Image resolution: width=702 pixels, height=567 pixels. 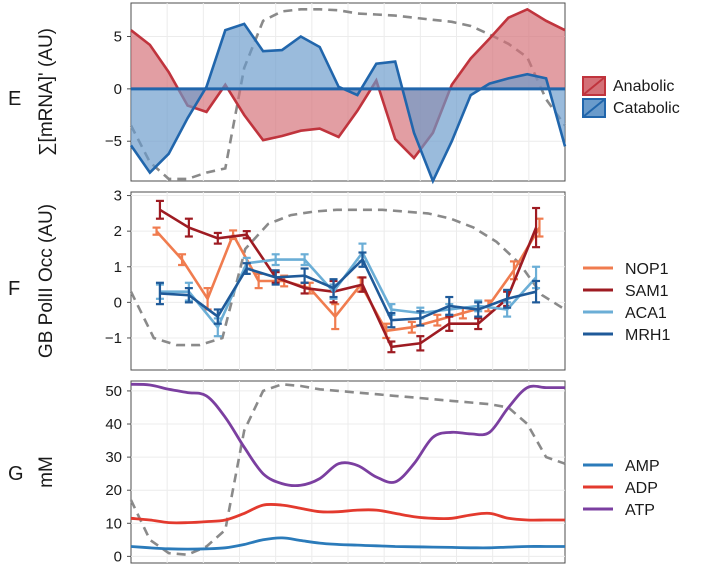 I want to click on legend-label-adp: ADP, so click(x=641, y=488).